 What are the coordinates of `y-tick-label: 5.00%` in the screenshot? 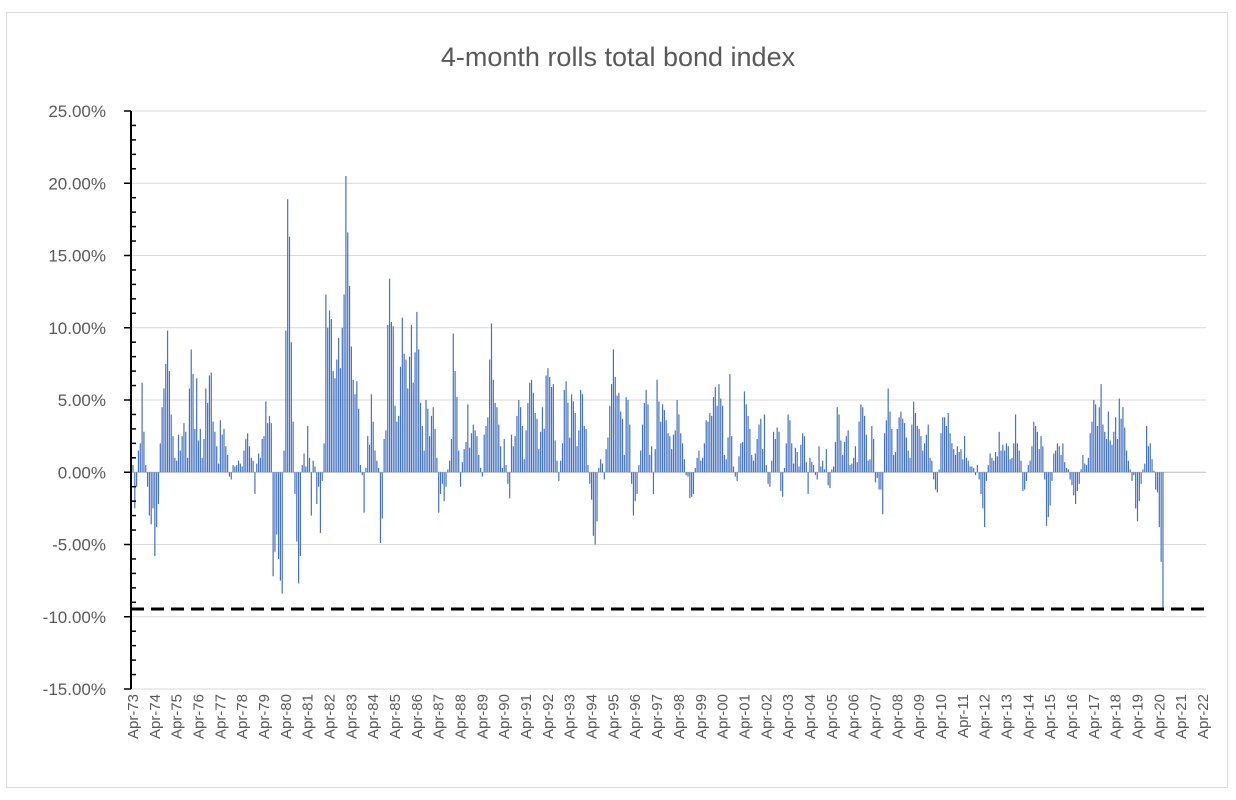 It's located at (82, 400).